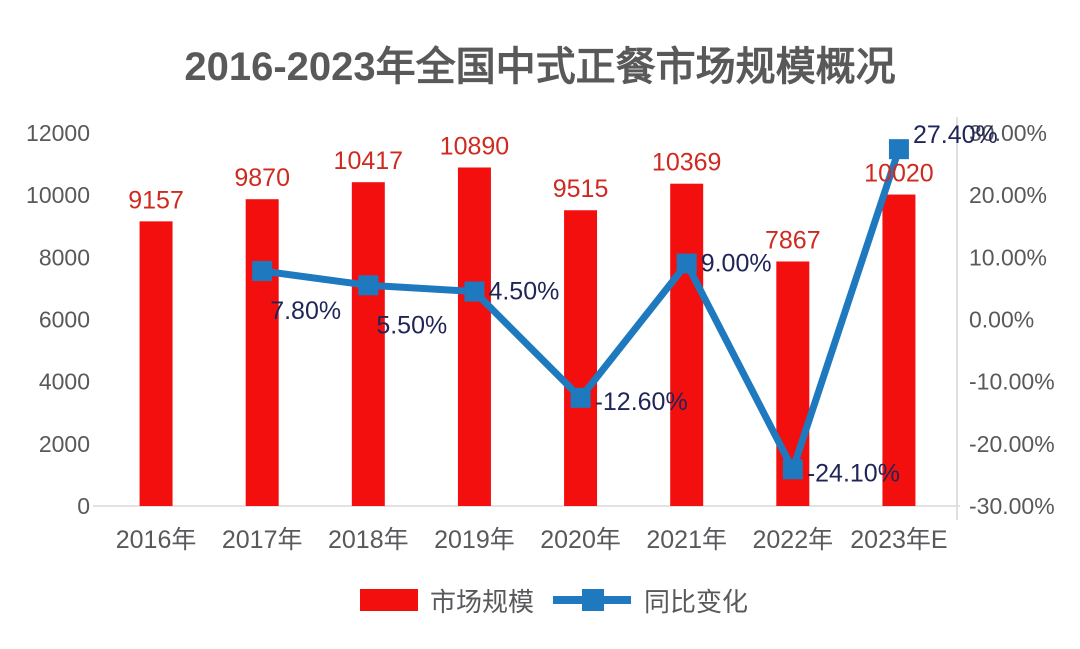 This screenshot has height=649, width=1080. Describe the element at coordinates (83, 506) in the screenshot. I see `left-axis-tick: 0` at that location.